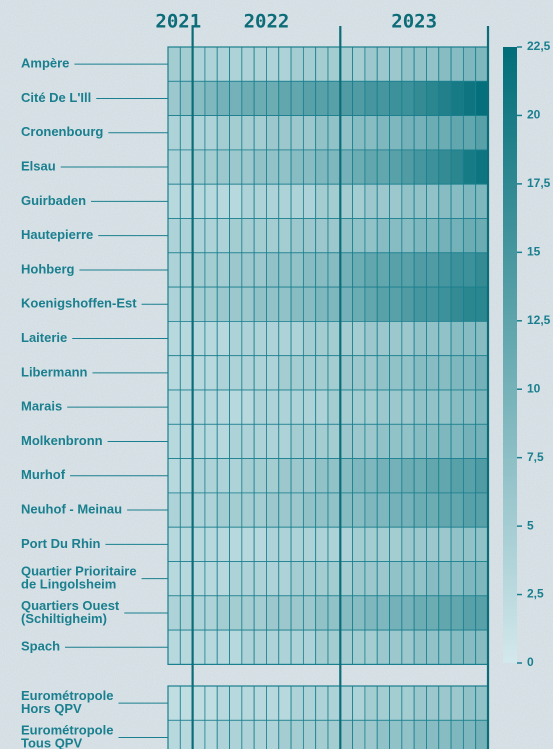 Image resolution: width=553 pixels, height=749 pixels. Describe the element at coordinates (68, 584) in the screenshot. I see `row-label: de Lingolsheim` at that location.